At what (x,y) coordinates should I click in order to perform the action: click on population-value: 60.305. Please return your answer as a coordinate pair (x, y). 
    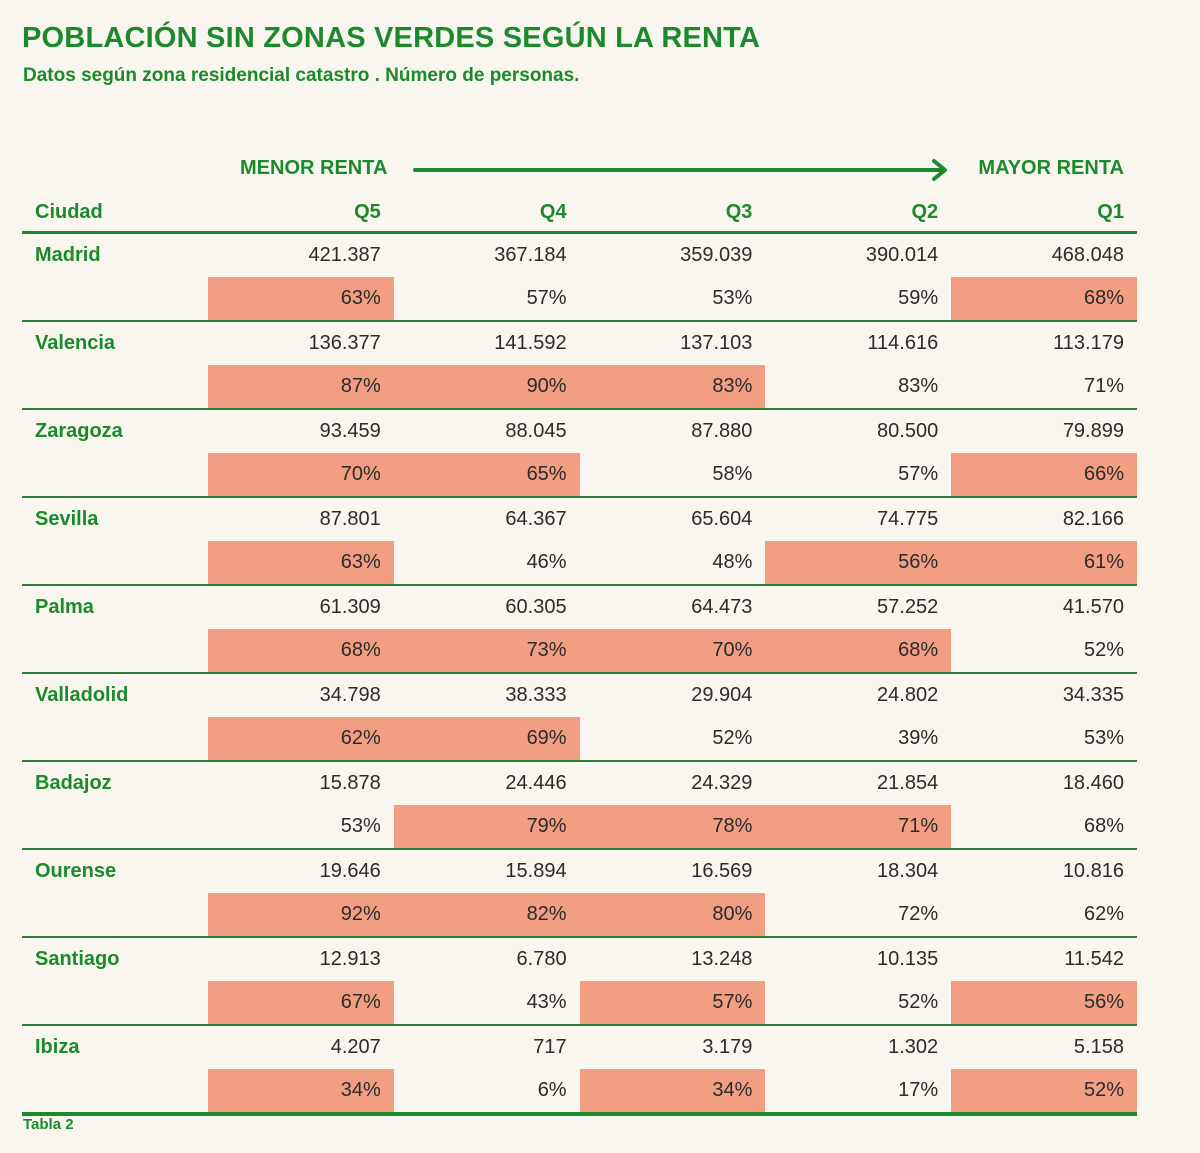
    Looking at the image, I should click on (536, 607).